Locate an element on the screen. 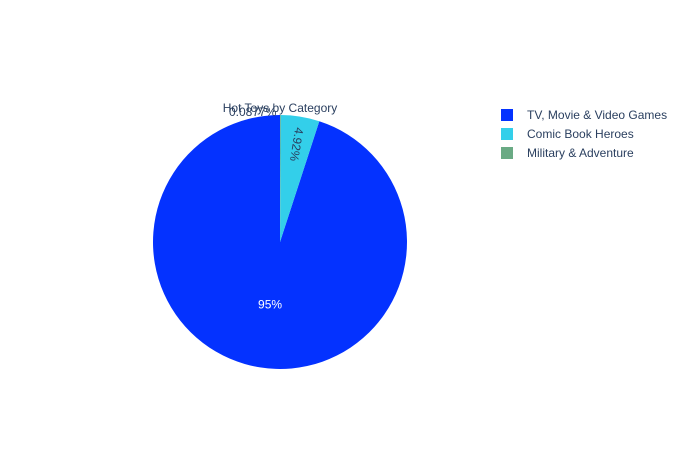 This screenshot has width=700, height=450. chart-title: Hot Toys by Category is located at coordinates (280, 108).